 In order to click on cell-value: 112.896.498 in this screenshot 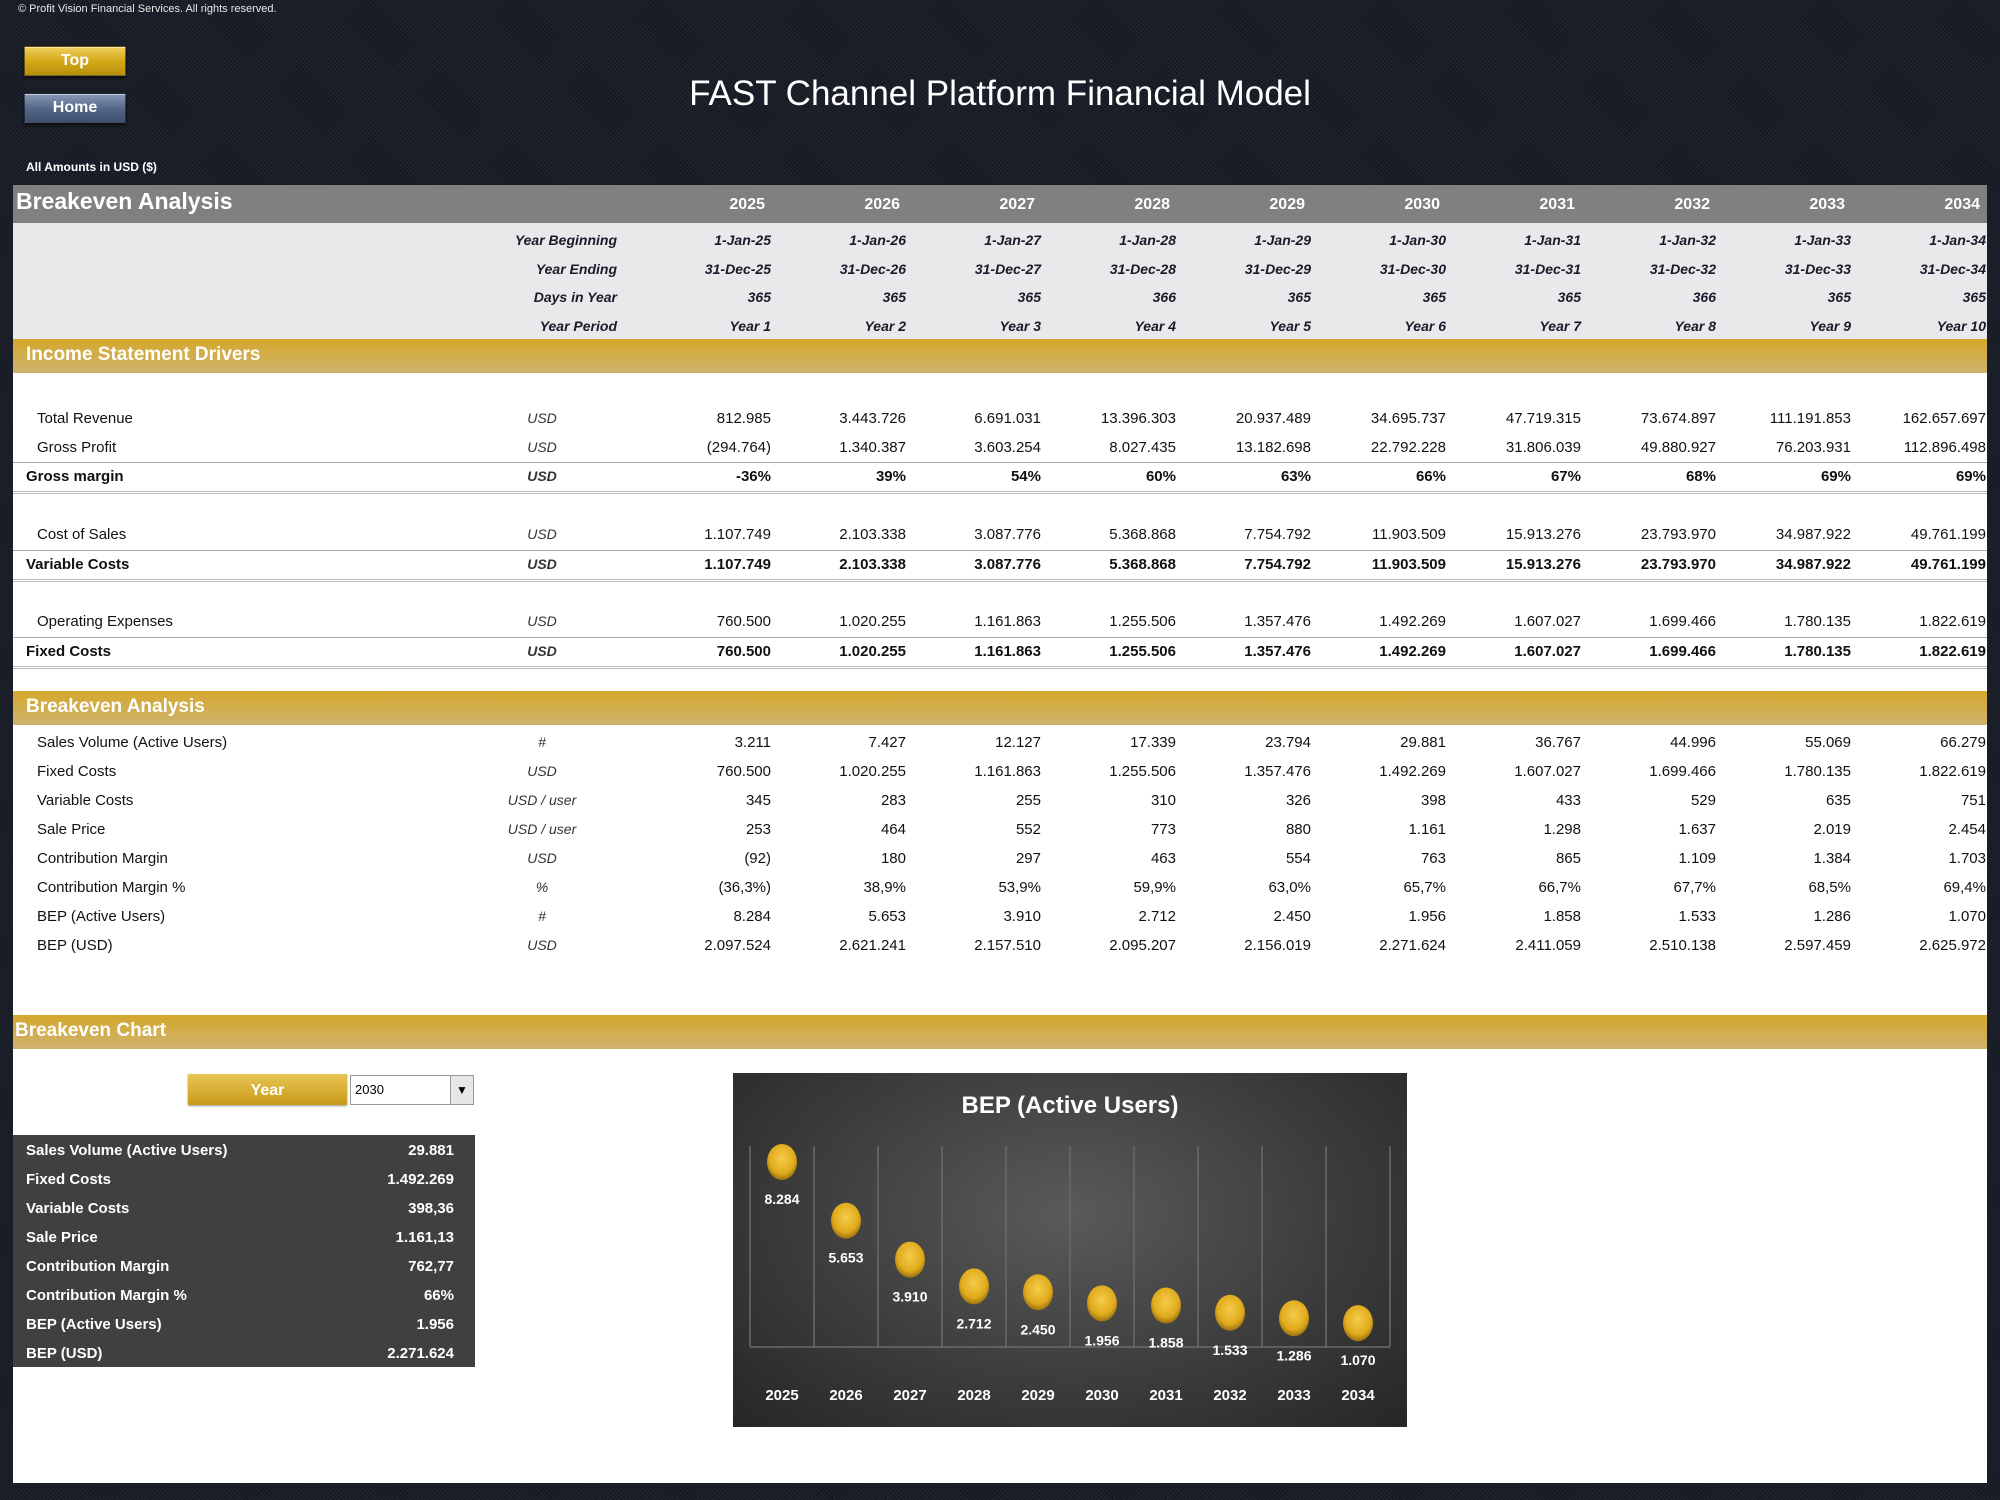, I will do `click(1944, 447)`.